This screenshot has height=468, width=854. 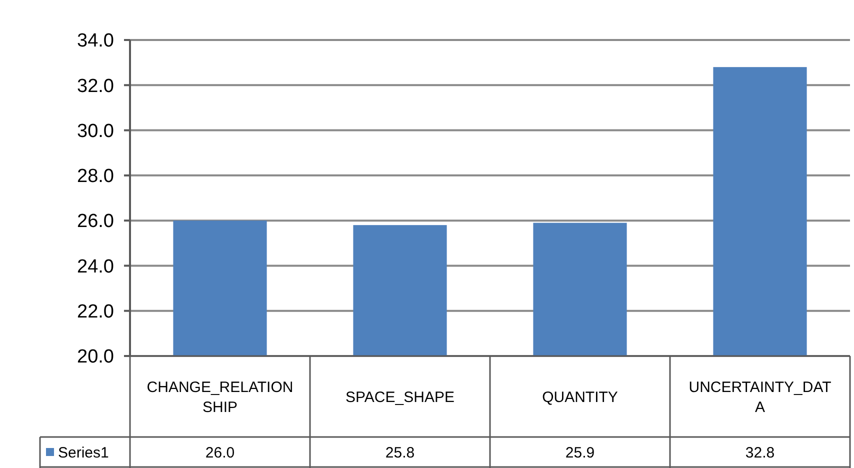 What do you see at coordinates (220, 397) in the screenshot?
I see `x-tick-label: CHANGE_RELATIONSHIP` at bounding box center [220, 397].